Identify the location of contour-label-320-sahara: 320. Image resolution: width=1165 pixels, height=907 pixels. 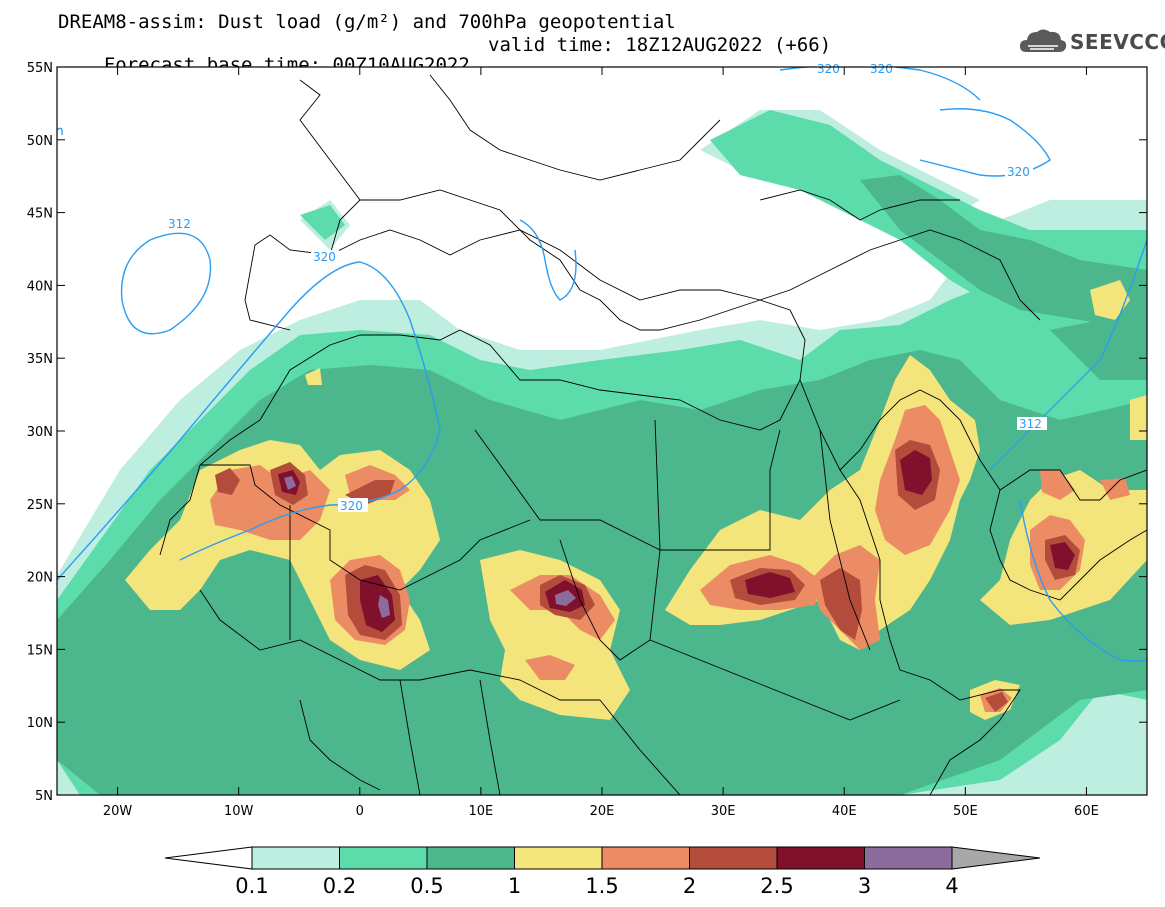
(351, 506).